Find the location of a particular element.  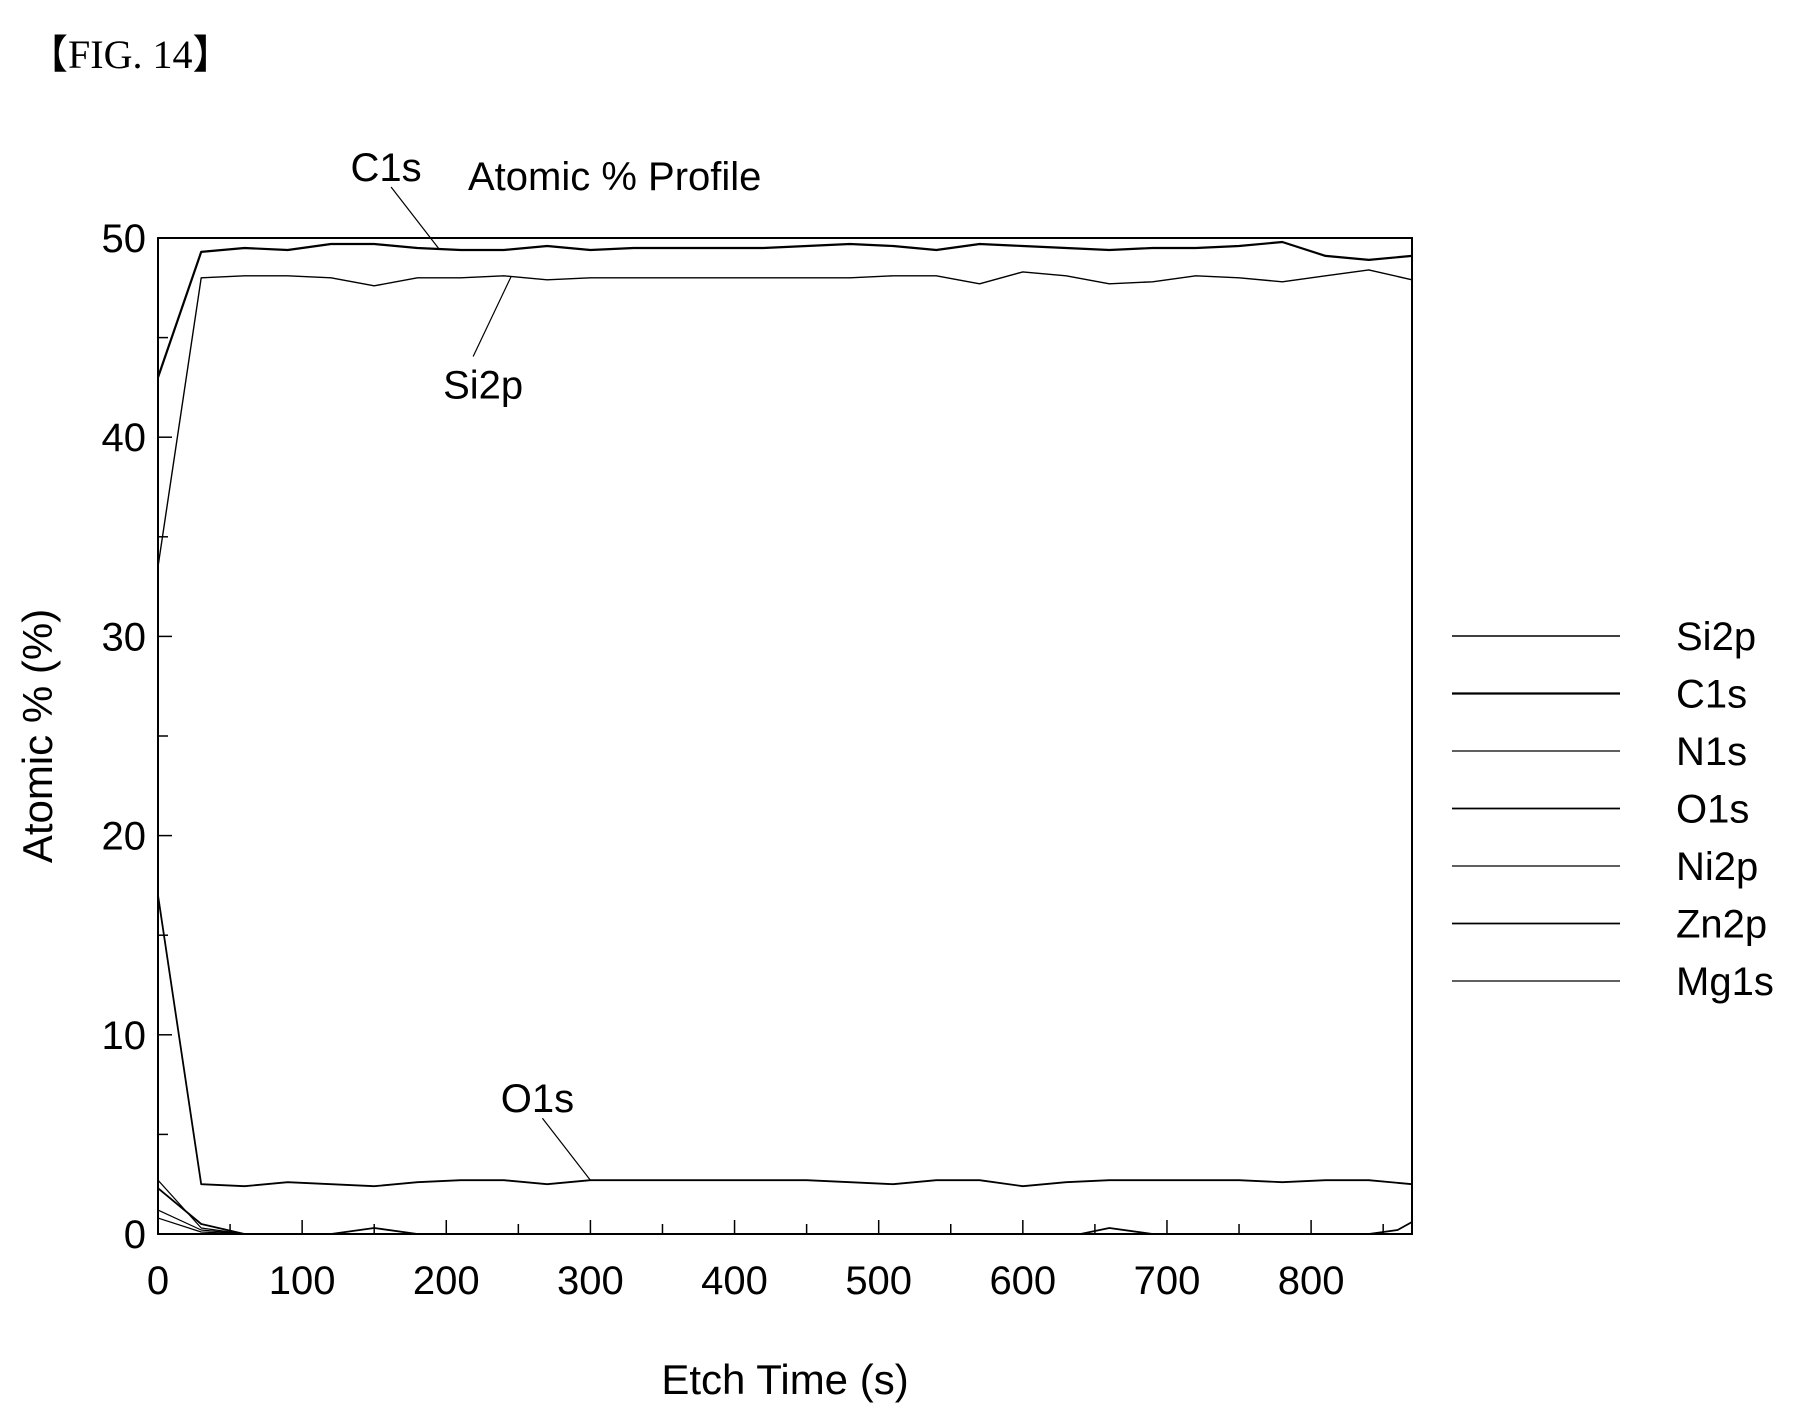

series-line-c1s is located at coordinates (784, 309).